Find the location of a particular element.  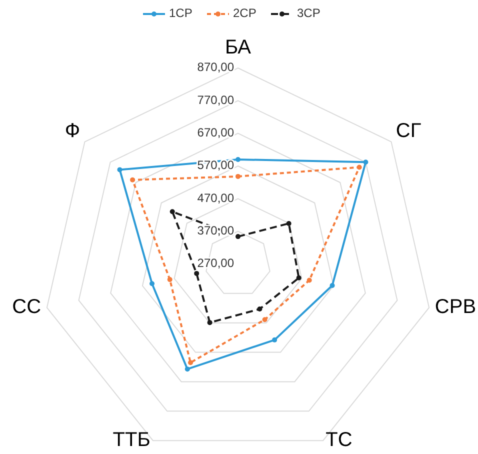

y-tick-label: 470,00 is located at coordinates (215, 197).